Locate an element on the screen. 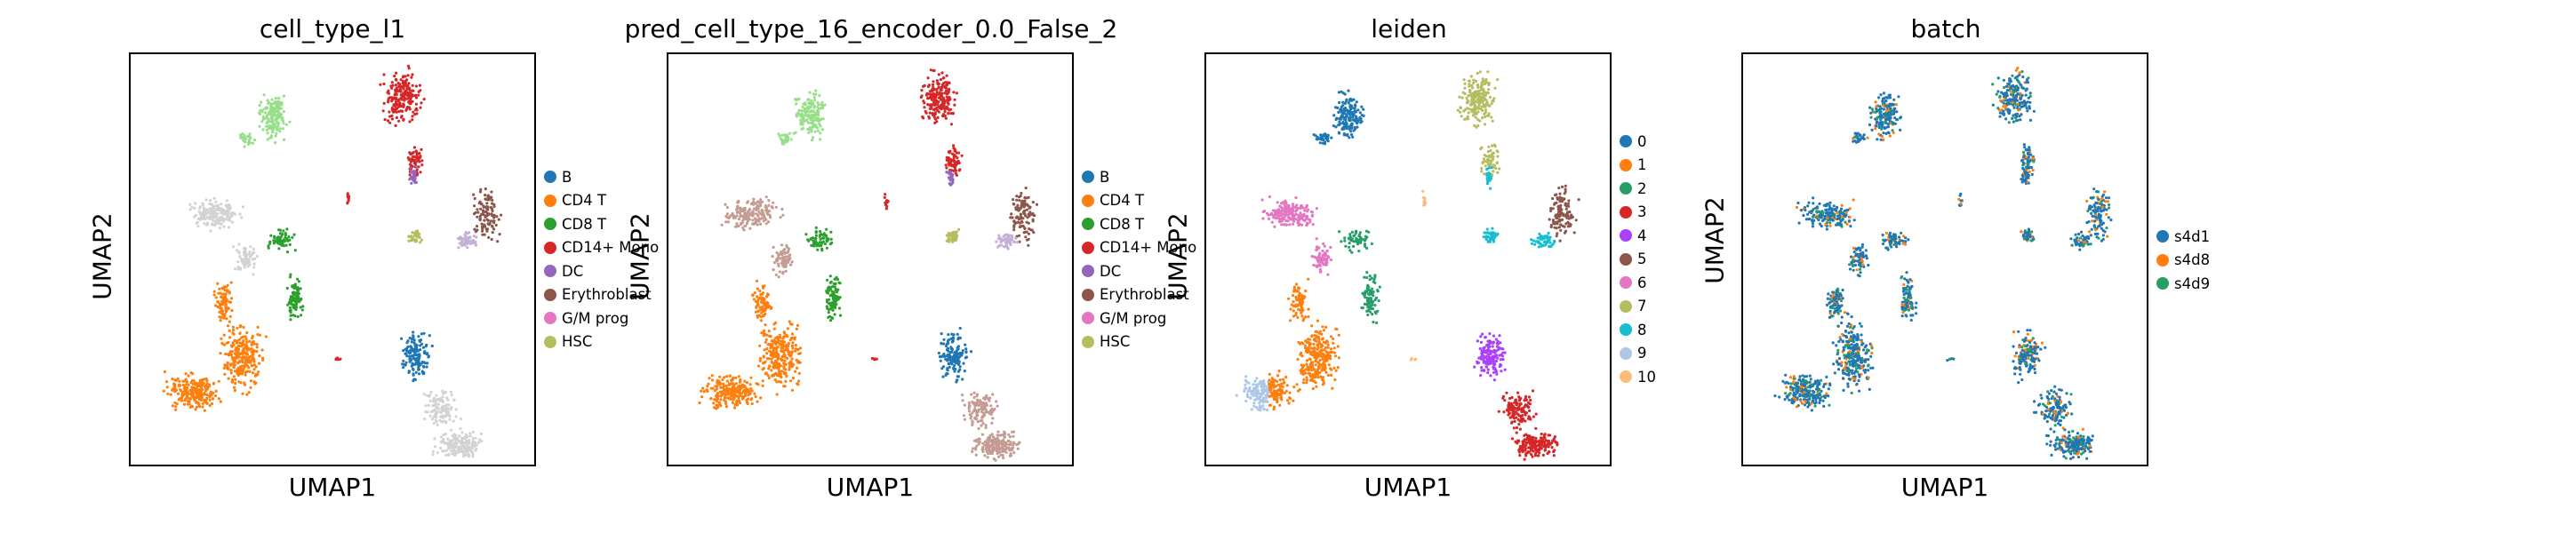 This screenshot has height=533, width=2576. legend-item: B is located at coordinates (601, 177).